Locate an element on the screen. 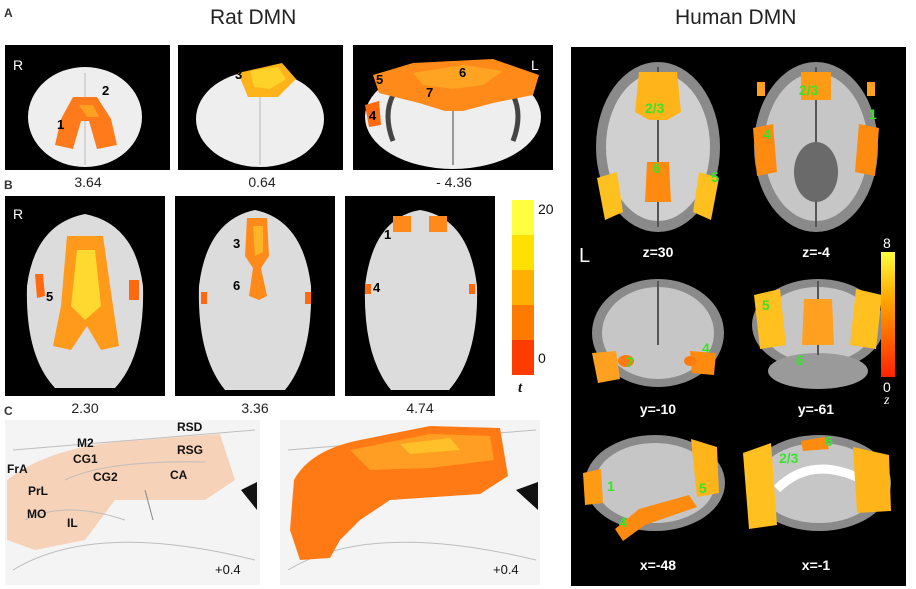 The height and width of the screenshot is (589, 916). human-axial-slice-2: 2/3 4 1 is located at coordinates (816, 147).